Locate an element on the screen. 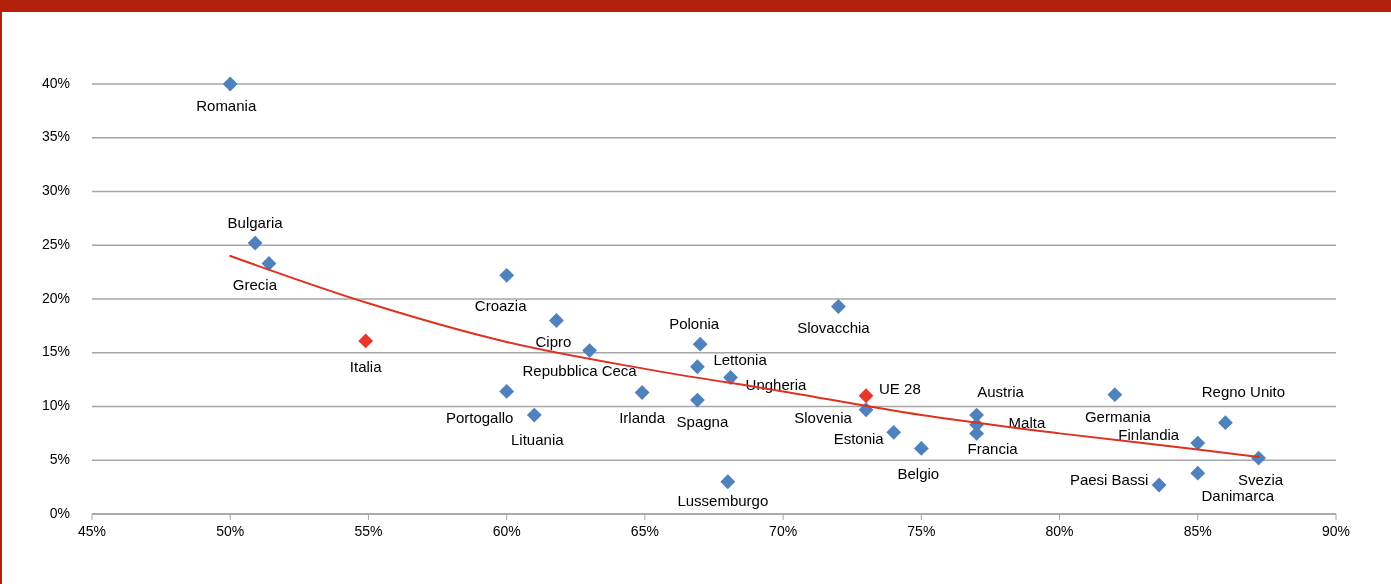  y-tick-label: 0% is located at coordinates (59, 512).